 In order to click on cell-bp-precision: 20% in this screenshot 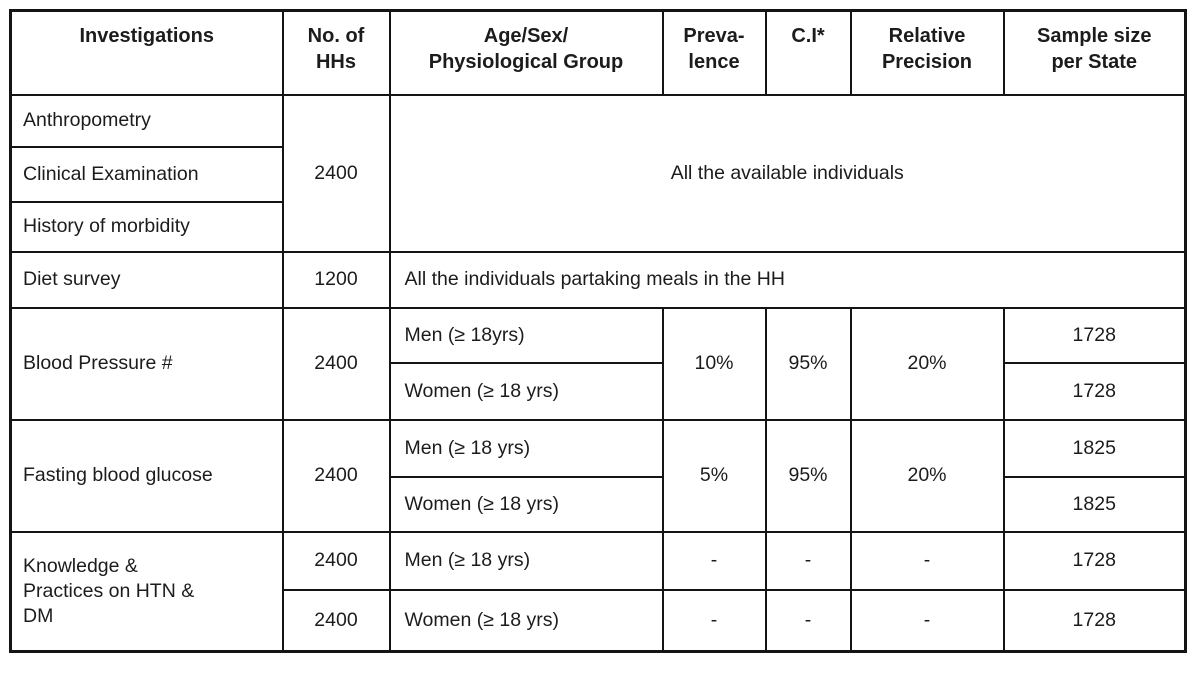, I will do `click(927, 363)`.